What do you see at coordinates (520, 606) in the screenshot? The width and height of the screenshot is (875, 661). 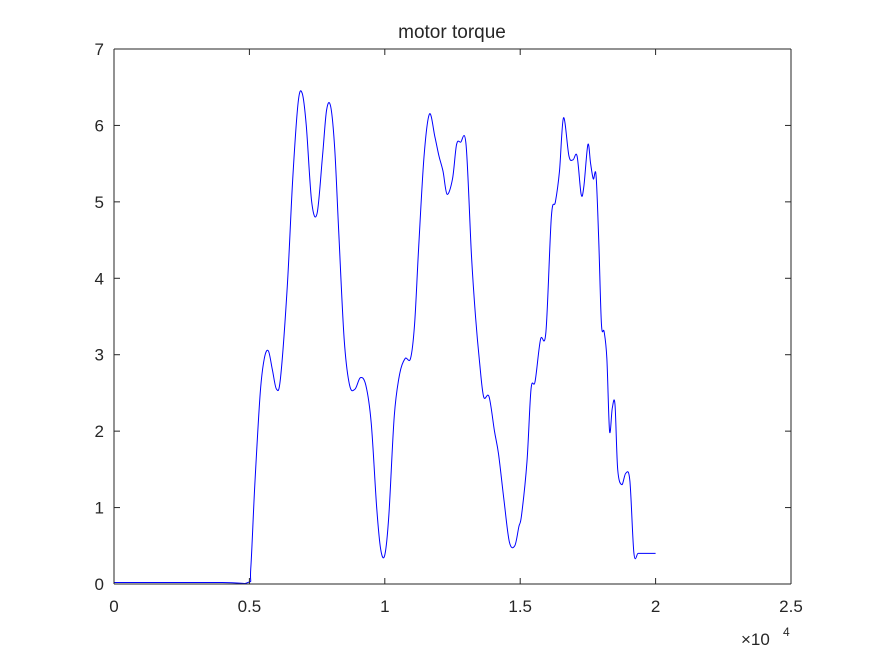 I see `x-tick-label: 1.5` at bounding box center [520, 606].